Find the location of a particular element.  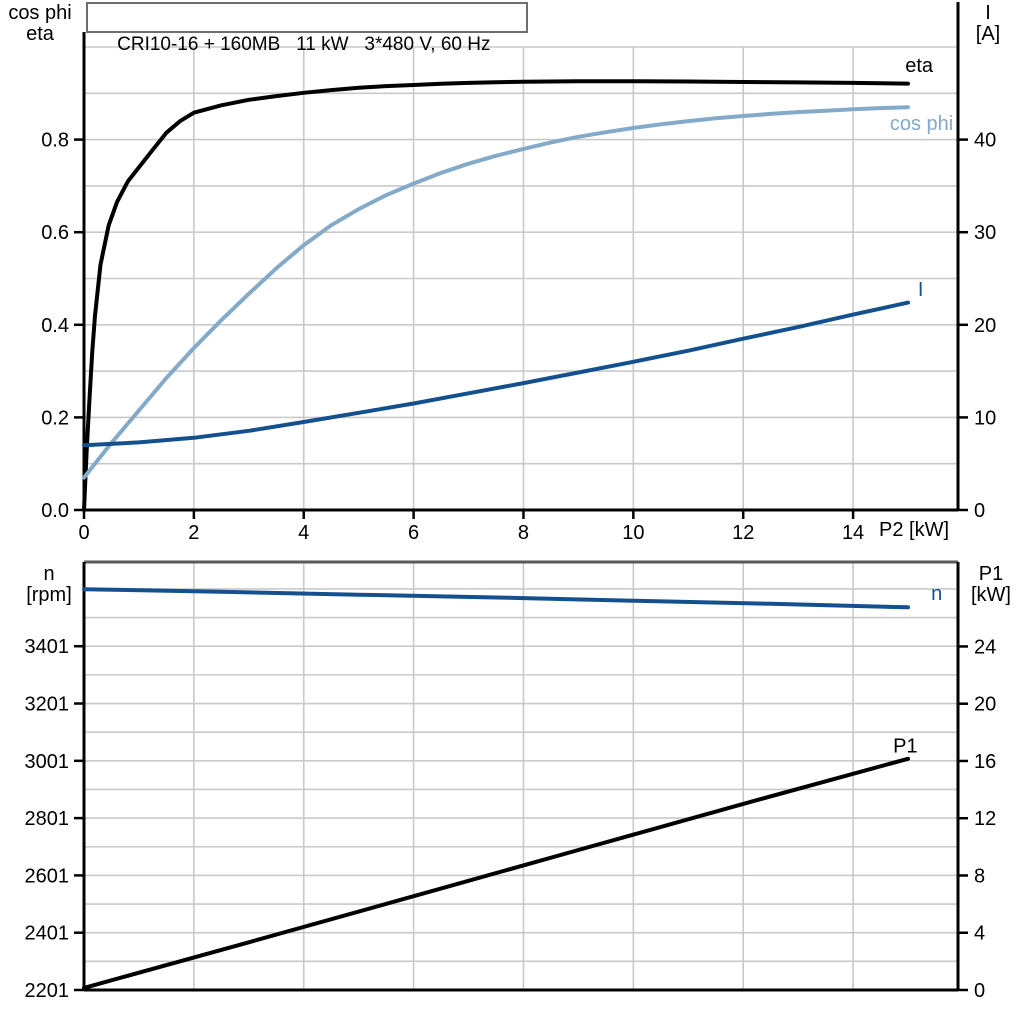

series-input-power-P1-label: P1 is located at coordinates (905, 746).